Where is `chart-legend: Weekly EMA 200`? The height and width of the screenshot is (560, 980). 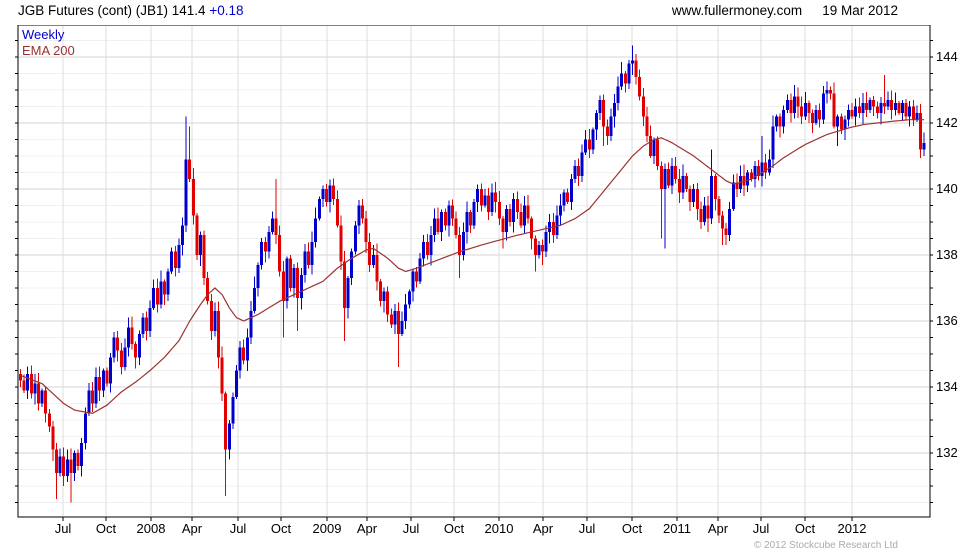
chart-legend: Weekly EMA 200 is located at coordinates (48, 43).